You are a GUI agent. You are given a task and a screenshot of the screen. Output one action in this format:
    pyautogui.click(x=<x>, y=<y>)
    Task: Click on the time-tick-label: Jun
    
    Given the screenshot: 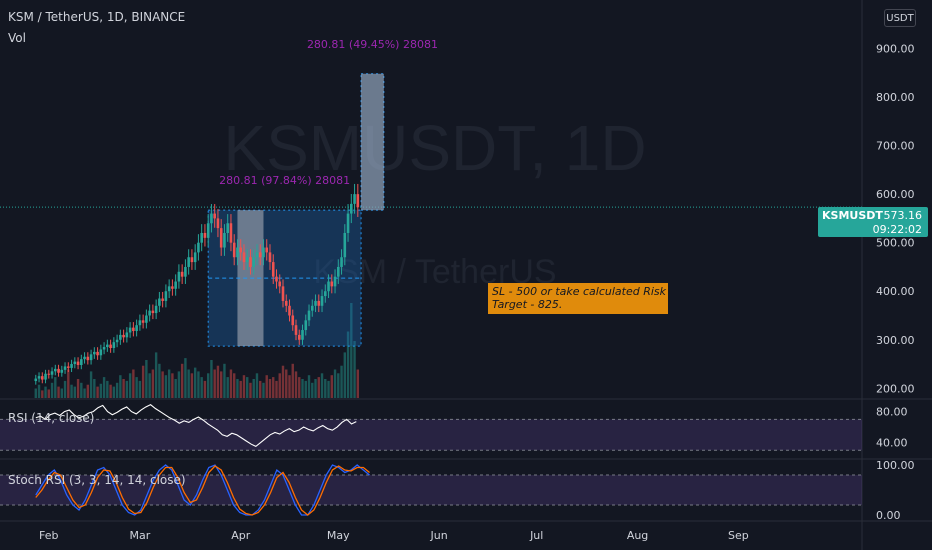 What is the action you would take?
    pyautogui.click(x=439, y=535)
    